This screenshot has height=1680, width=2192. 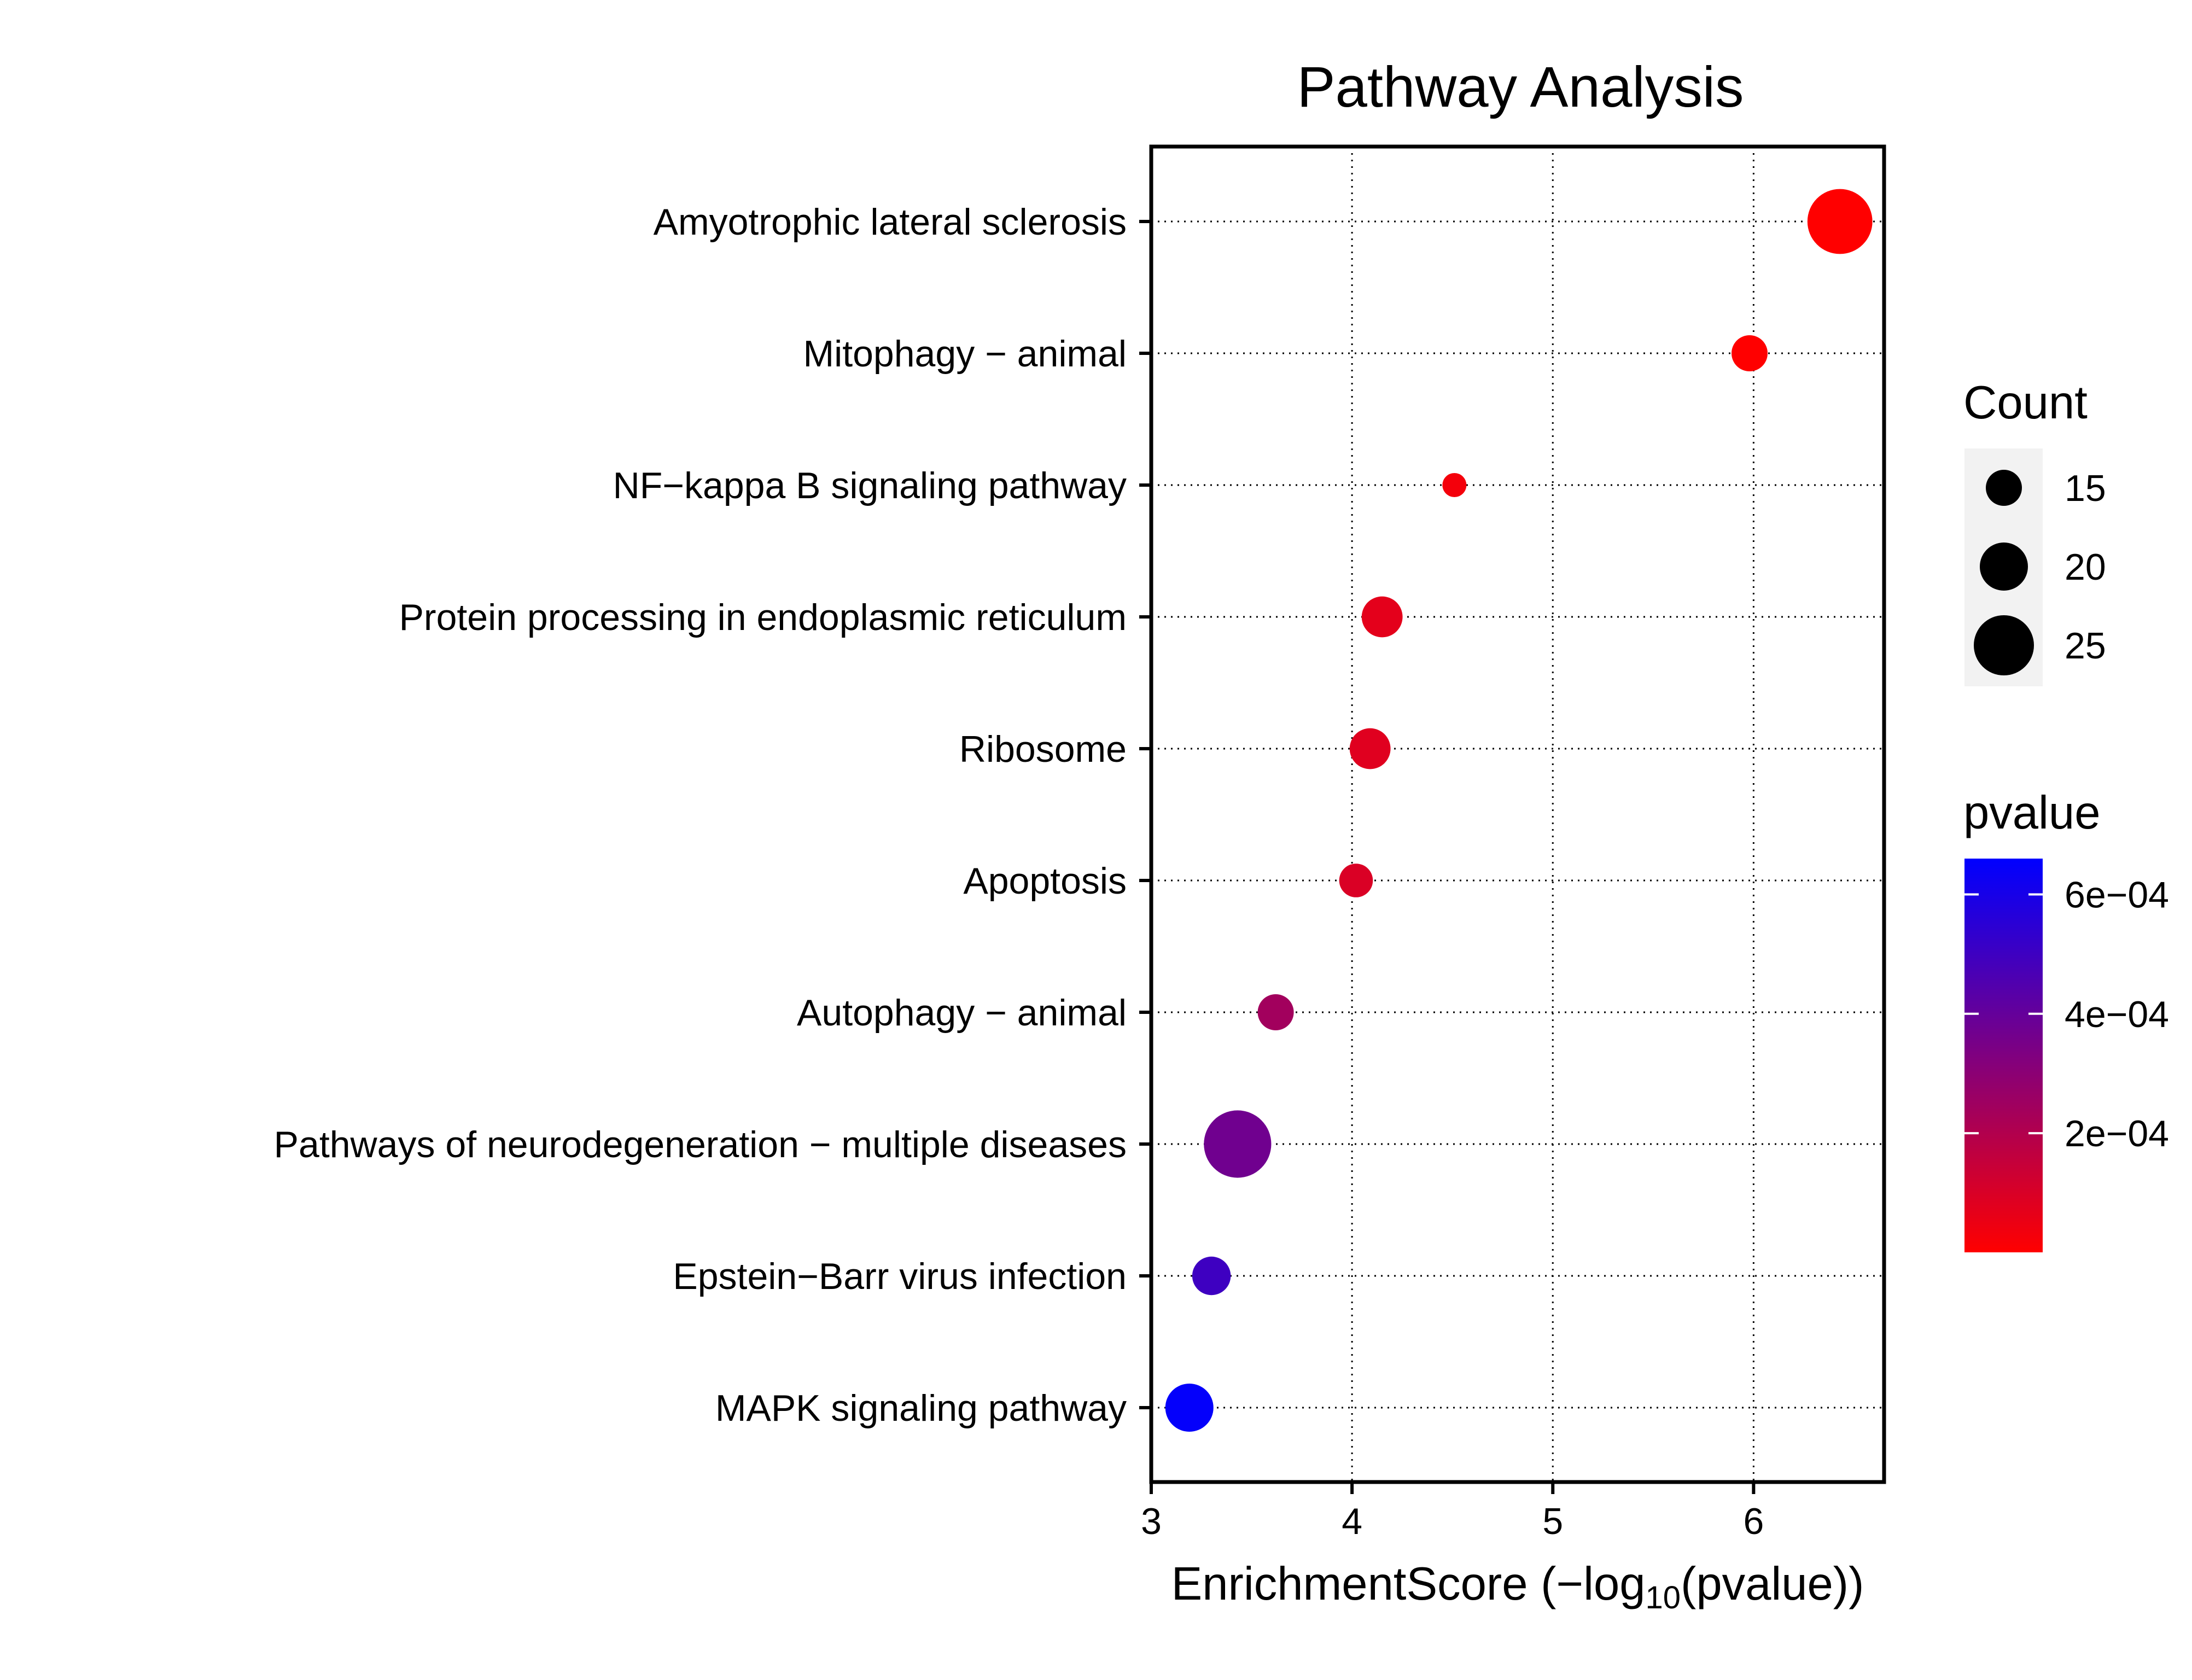 I want to click on x-axis-title: EnrichmentScore (−log10(pvalue)), so click(x=1517, y=1586).